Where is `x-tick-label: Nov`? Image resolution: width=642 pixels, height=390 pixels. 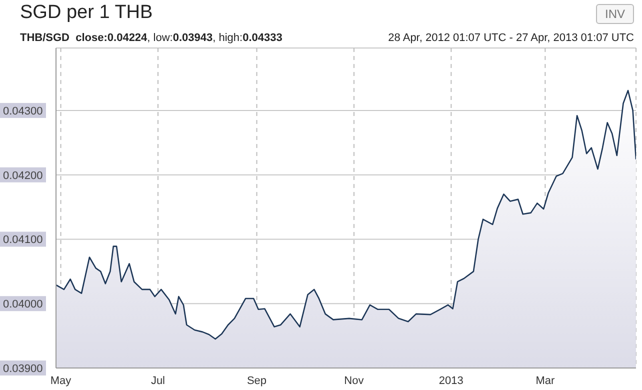
x-tick-label: Nov is located at coordinates (354, 380).